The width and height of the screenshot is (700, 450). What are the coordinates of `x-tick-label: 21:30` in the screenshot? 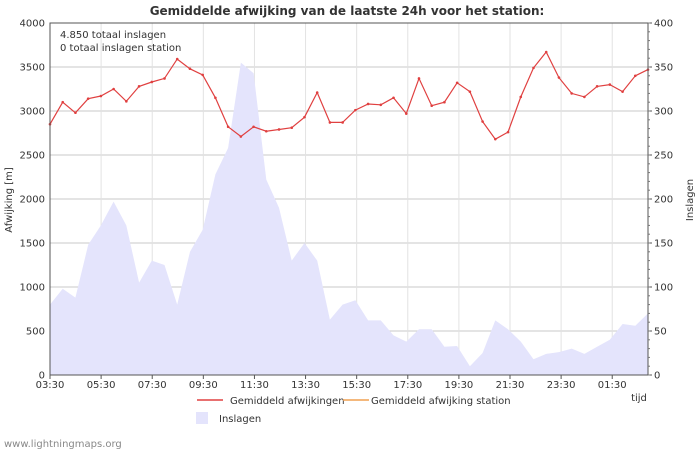 It's located at (510, 385).